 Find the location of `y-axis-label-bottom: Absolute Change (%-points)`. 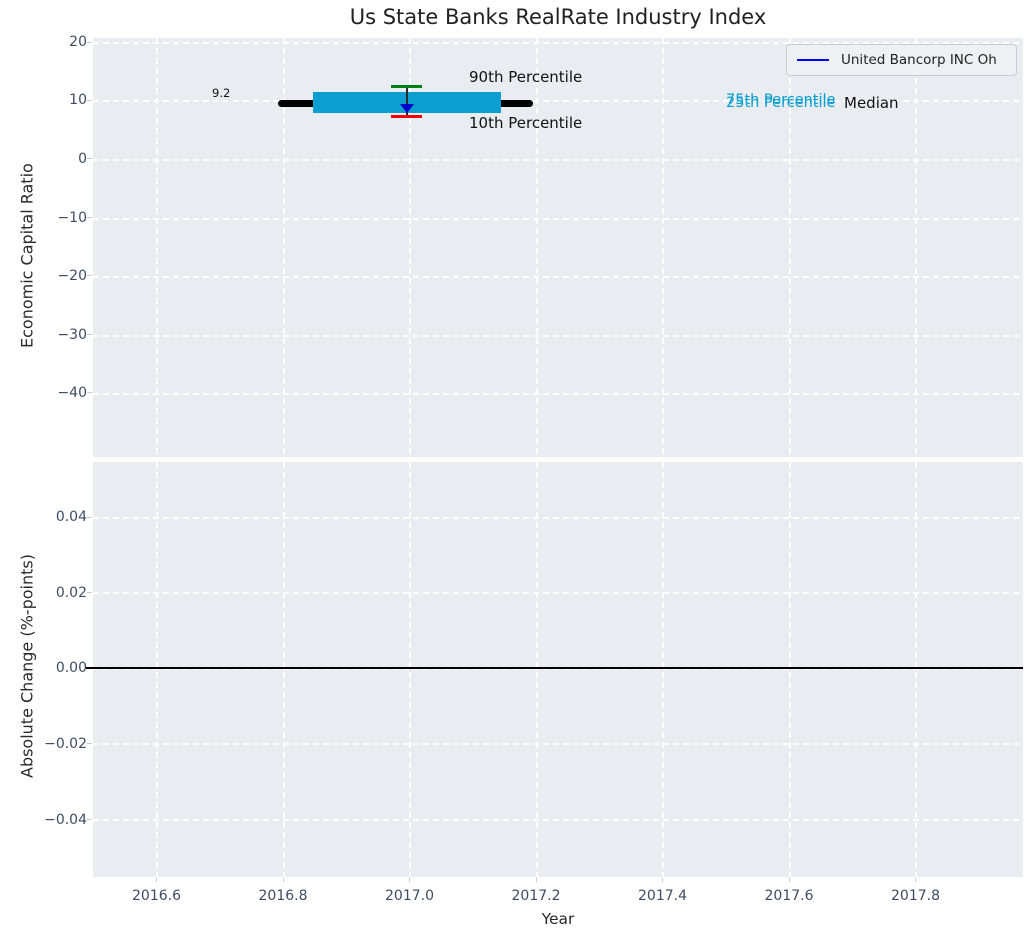

y-axis-label-bottom: Absolute Change (%-points) is located at coordinates (27, 666).